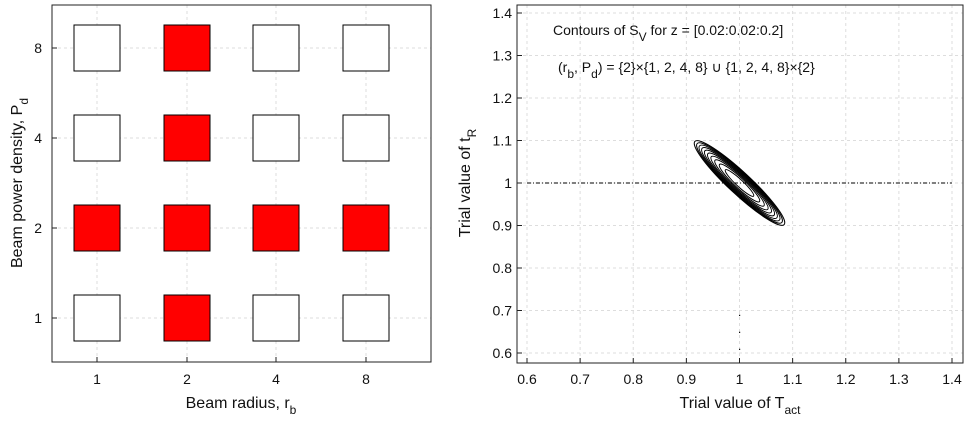  I want to click on y-tick-label: 0.6, so click(503, 353).